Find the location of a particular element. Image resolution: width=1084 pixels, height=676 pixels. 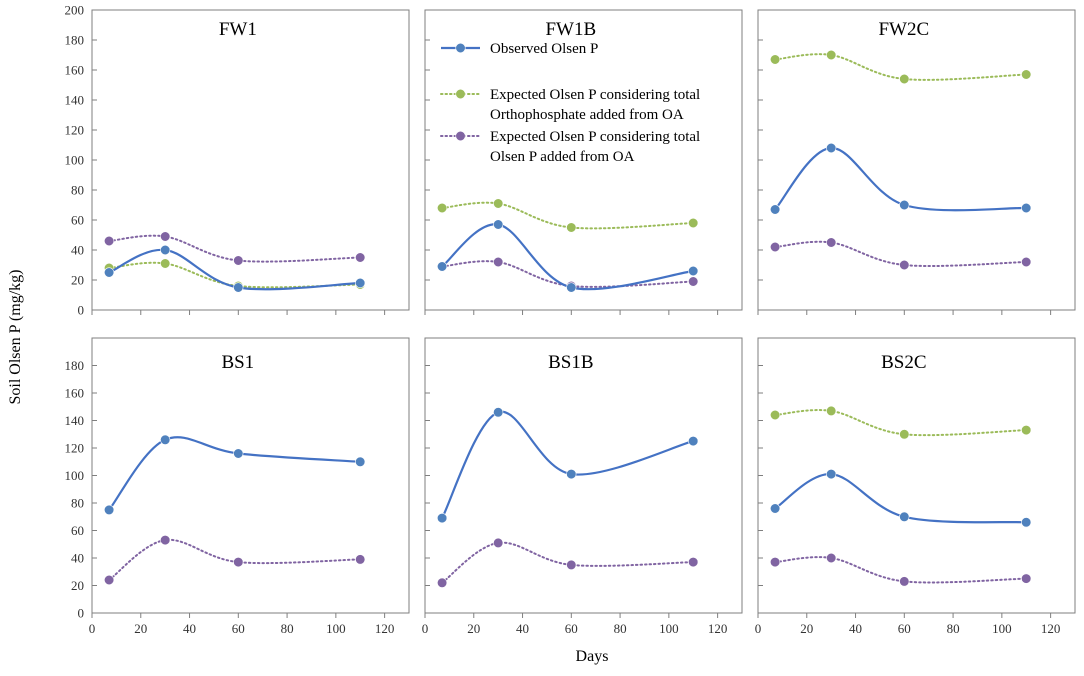

panel-title: FW1 is located at coordinates (238, 29).